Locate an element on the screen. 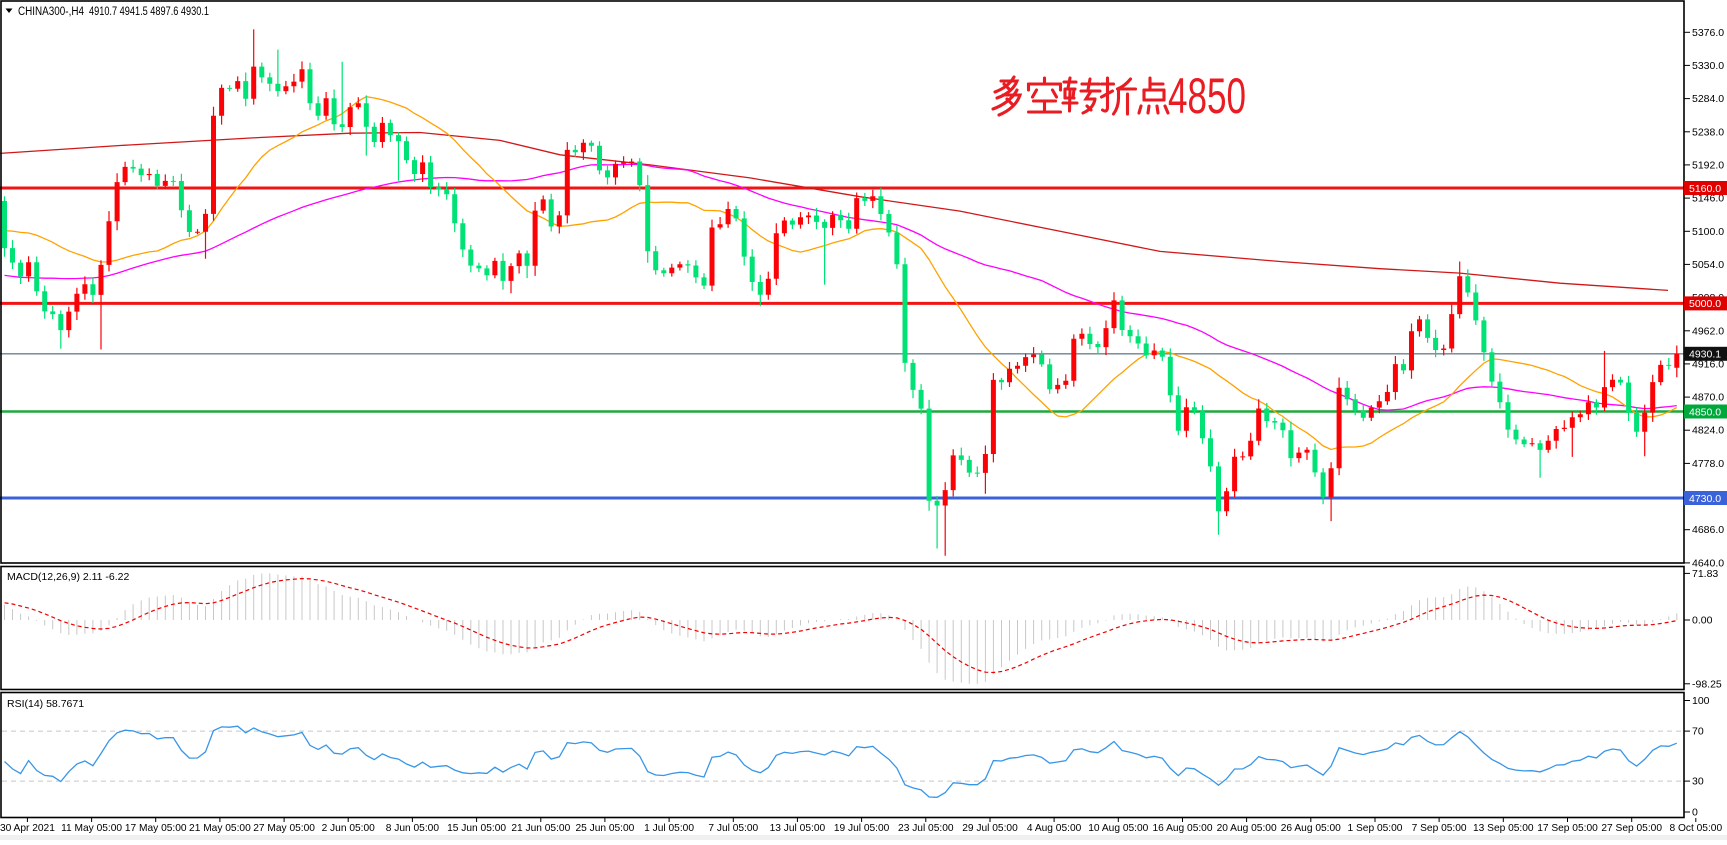 Image resolution: width=1727 pixels, height=845 pixels. svg-text: 1 Jul 05:00 is located at coordinates (669, 828).